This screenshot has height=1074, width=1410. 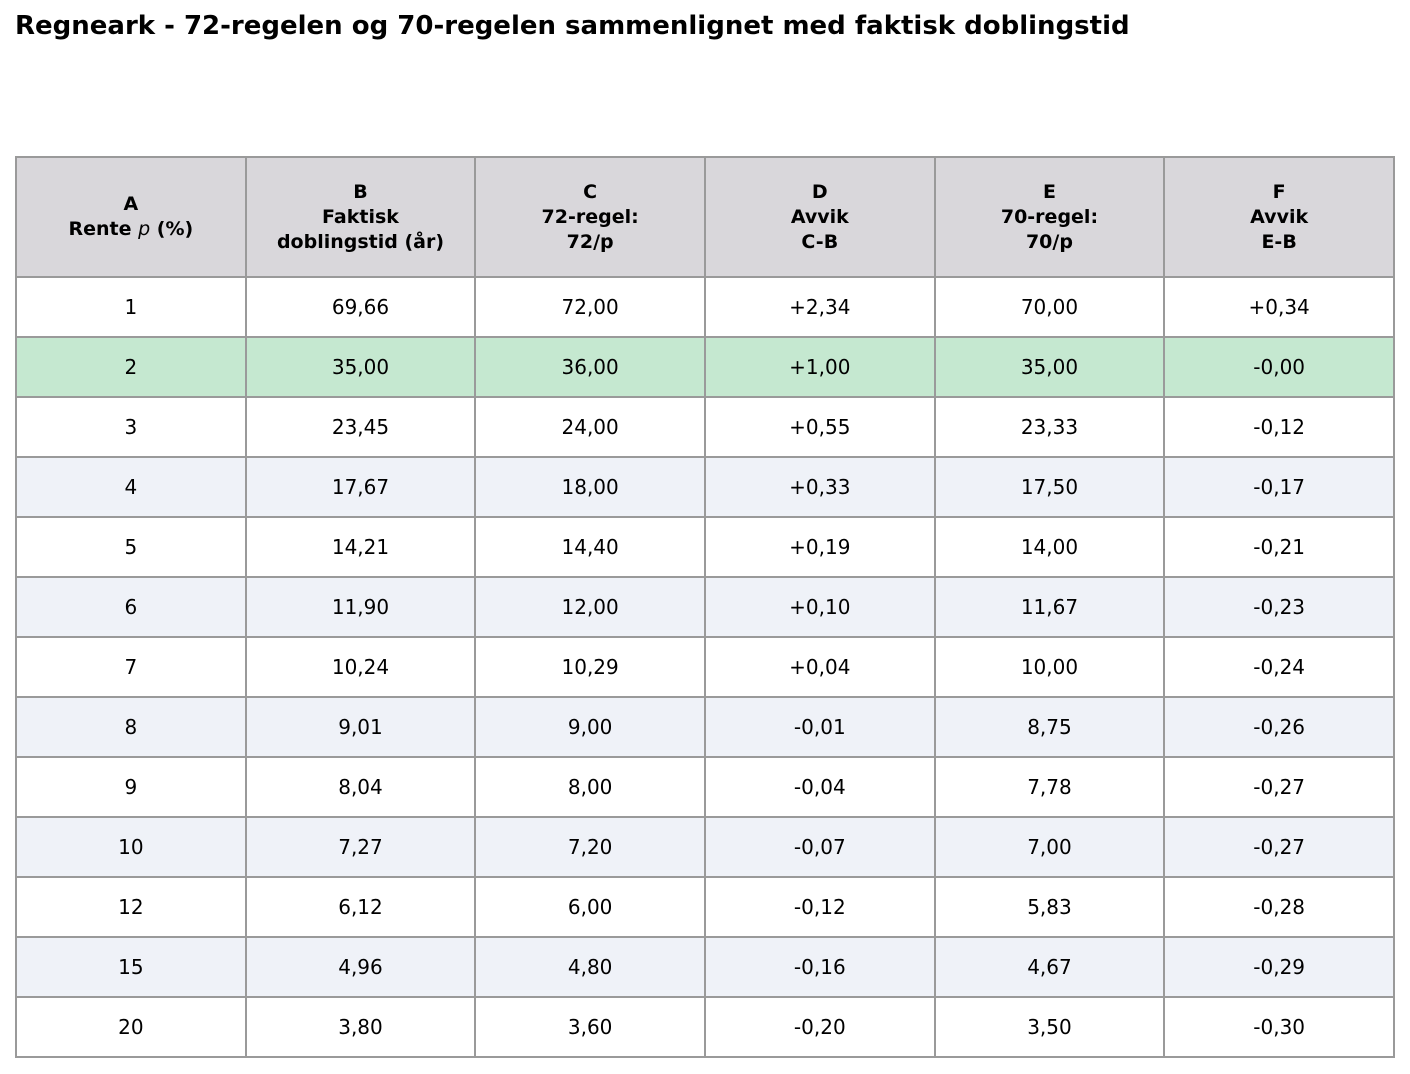 What do you see at coordinates (131, 217) in the screenshot?
I see `column-header-a: A Rente p (%)` at bounding box center [131, 217].